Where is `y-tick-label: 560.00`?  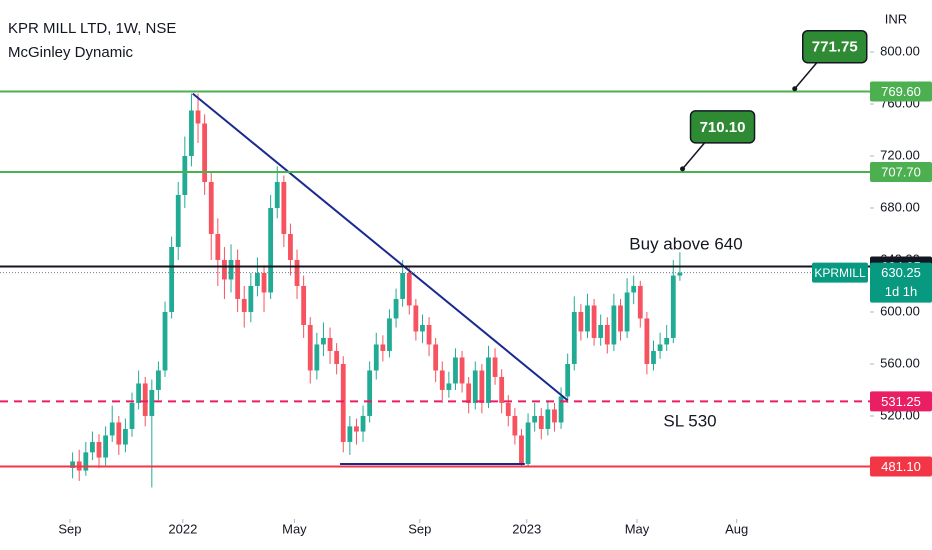
y-tick-label: 560.00 is located at coordinates (900, 362).